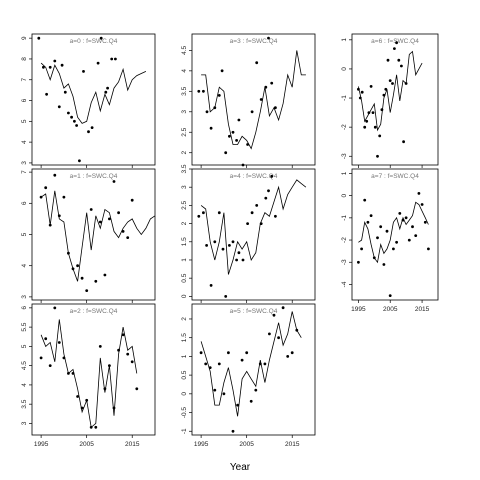 This screenshot has height=480, width=480. What do you see at coordinates (184, 319) in the screenshot?
I see `y-tick-label: 2` at bounding box center [184, 319].